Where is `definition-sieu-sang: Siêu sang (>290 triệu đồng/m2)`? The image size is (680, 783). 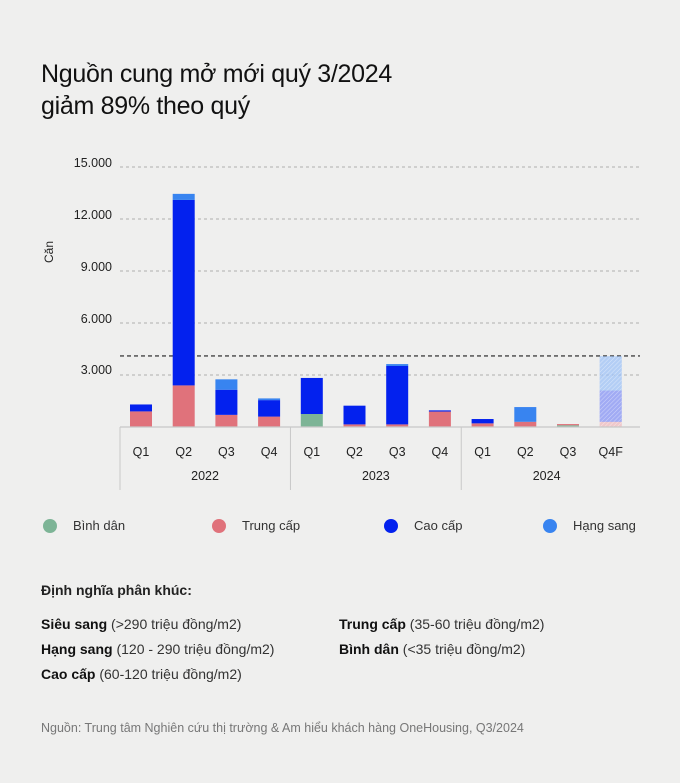 definition-sieu-sang: Siêu sang (>290 triệu đồng/m2) is located at coordinates (141, 624).